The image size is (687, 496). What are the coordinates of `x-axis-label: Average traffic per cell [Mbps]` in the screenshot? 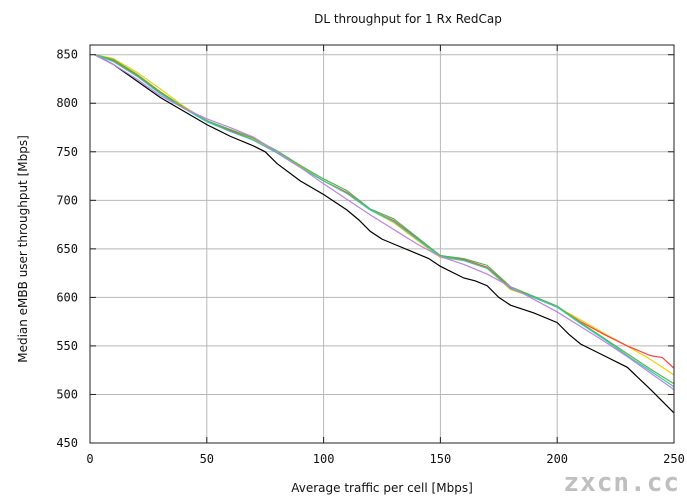 It's located at (382, 488).